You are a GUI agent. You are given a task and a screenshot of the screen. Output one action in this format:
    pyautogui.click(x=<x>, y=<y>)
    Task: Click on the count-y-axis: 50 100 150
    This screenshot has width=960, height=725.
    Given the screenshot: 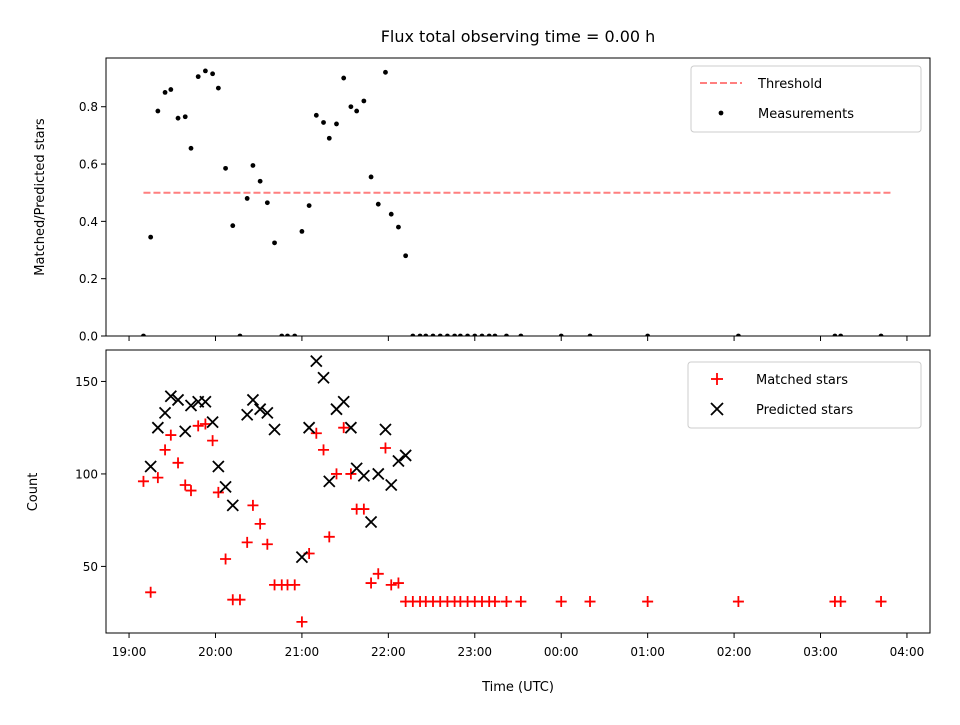 What is the action you would take?
    pyautogui.click(x=90, y=474)
    